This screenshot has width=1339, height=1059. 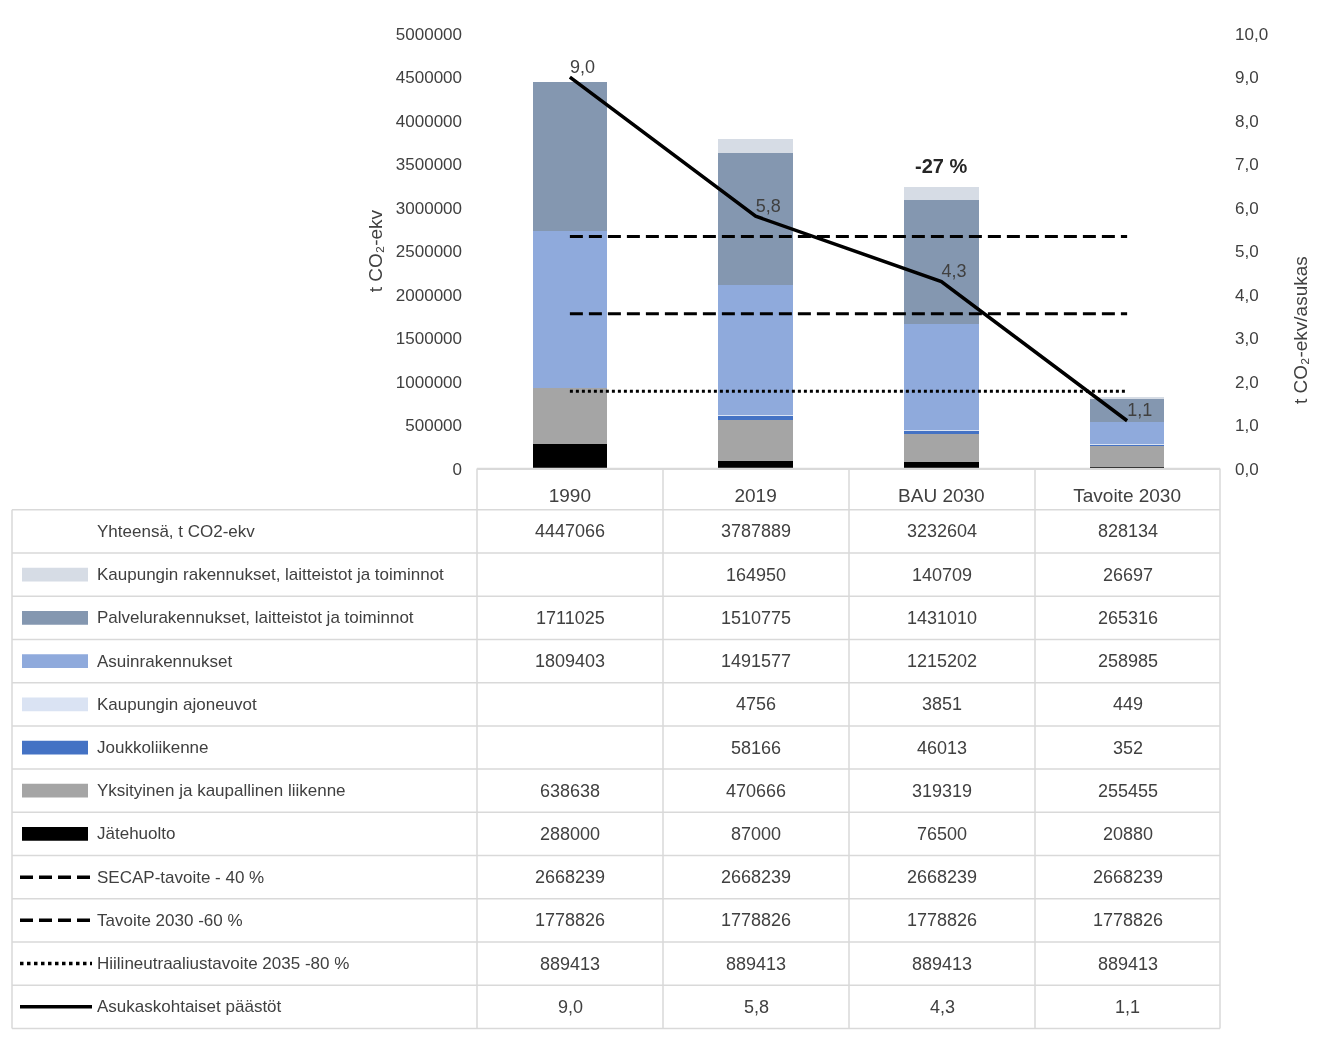 What do you see at coordinates (221, 790) in the screenshot?
I see `legend-label: Yksityinen ja kaupallinen liikenne` at bounding box center [221, 790].